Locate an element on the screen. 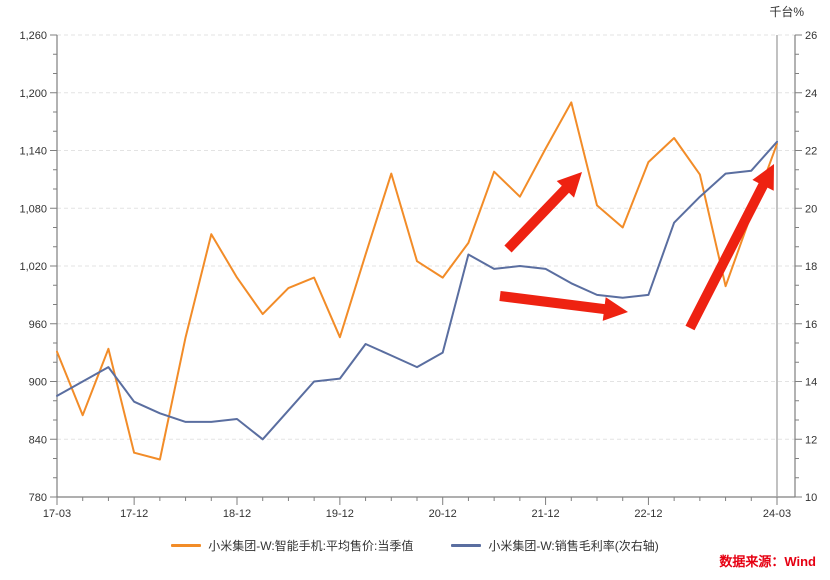 This screenshot has width=830, height=580. svg-text: 16 is located at coordinates (811, 325).